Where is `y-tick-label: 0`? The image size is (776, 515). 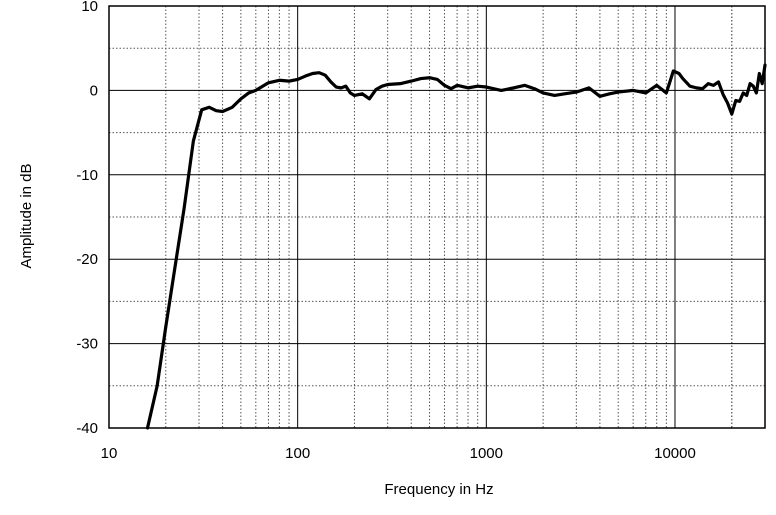 y-tick-label: 0 is located at coordinates (94, 90).